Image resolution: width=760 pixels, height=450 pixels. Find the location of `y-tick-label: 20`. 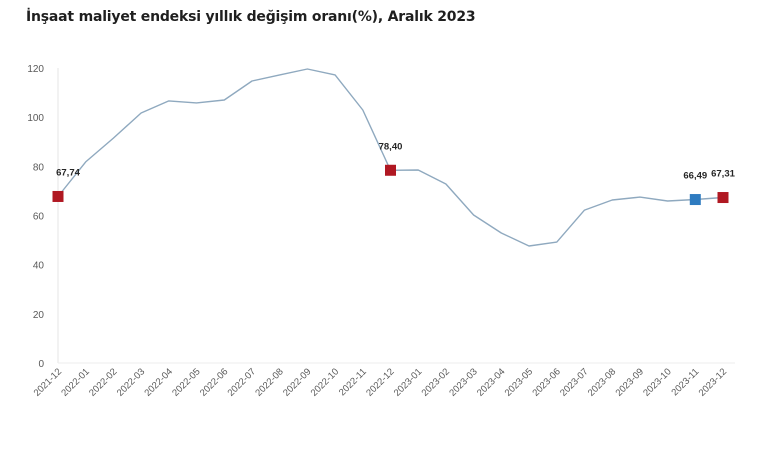

y-tick-label: 20 is located at coordinates (39, 315).